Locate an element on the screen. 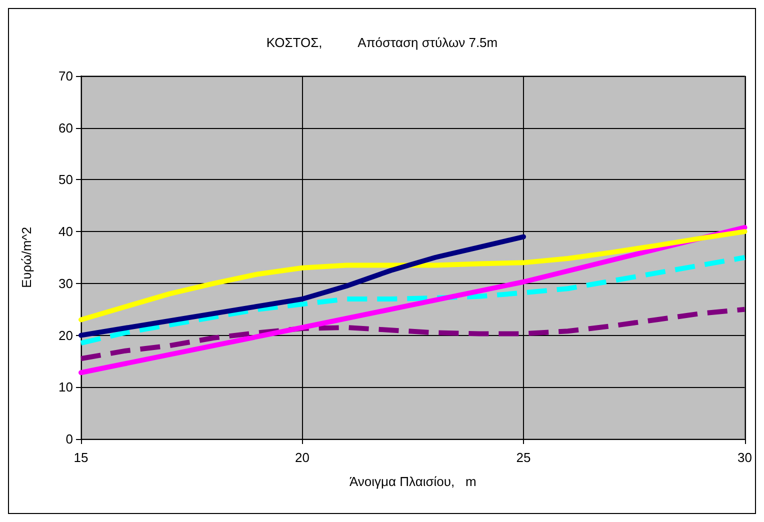 This screenshot has width=764, height=522. x-tick-label: 15 is located at coordinates (81, 457).